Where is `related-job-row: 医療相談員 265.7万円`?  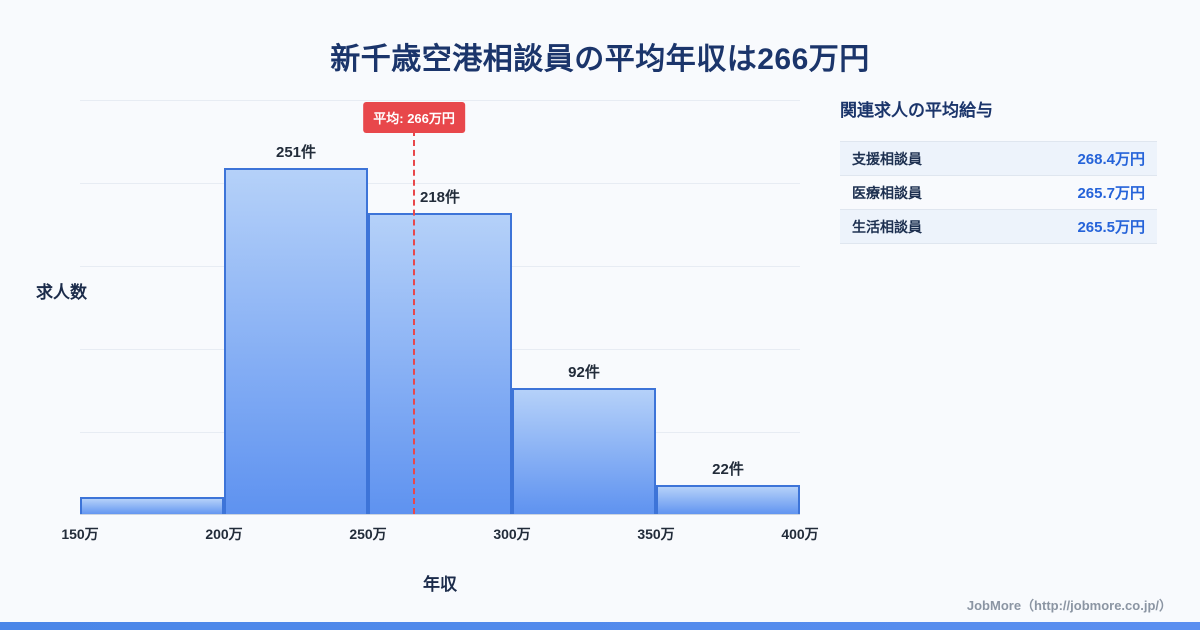 related-job-row: 医療相談員 265.7万円 is located at coordinates (998, 193).